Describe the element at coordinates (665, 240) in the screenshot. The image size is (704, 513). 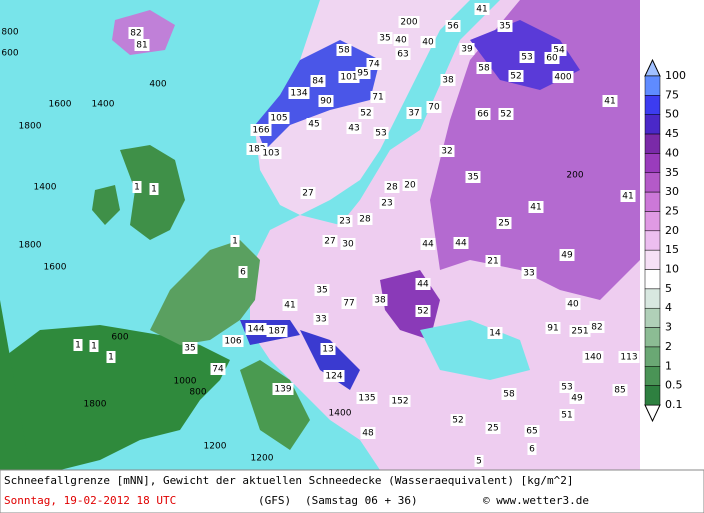
I see `legend: 100 75 50 45 40 35 30 25 20 15 10 5 4 3 2 1 0.5 0.1` at that location.